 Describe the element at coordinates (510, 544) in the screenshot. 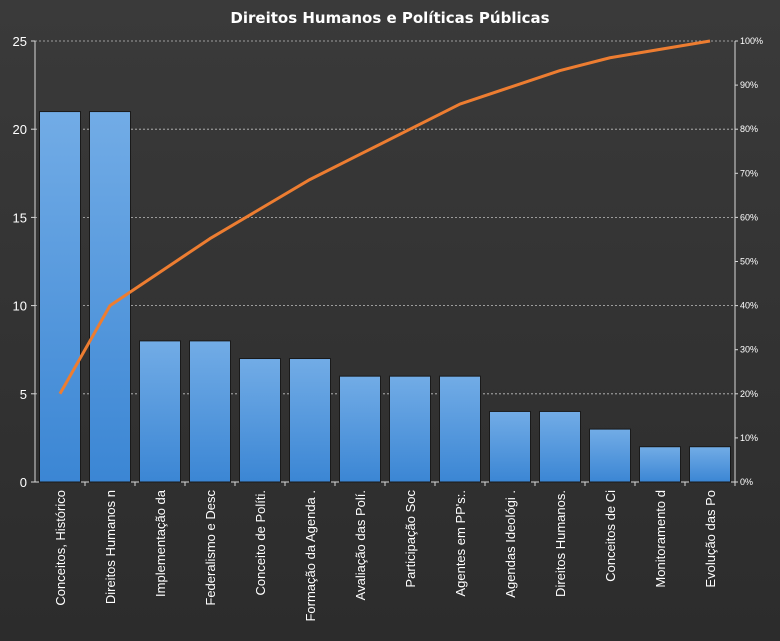

I see `x-category-label: Agendas Ideológi .` at that location.